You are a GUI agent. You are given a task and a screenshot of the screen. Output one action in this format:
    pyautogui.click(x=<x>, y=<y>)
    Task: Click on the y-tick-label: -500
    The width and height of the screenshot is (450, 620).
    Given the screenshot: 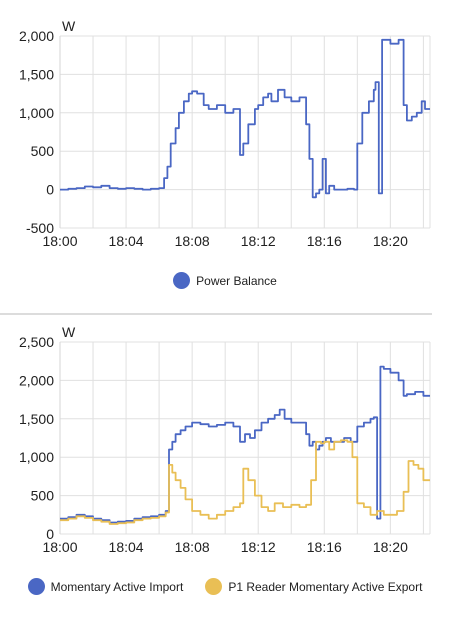 What is the action you would take?
    pyautogui.click(x=40, y=228)
    